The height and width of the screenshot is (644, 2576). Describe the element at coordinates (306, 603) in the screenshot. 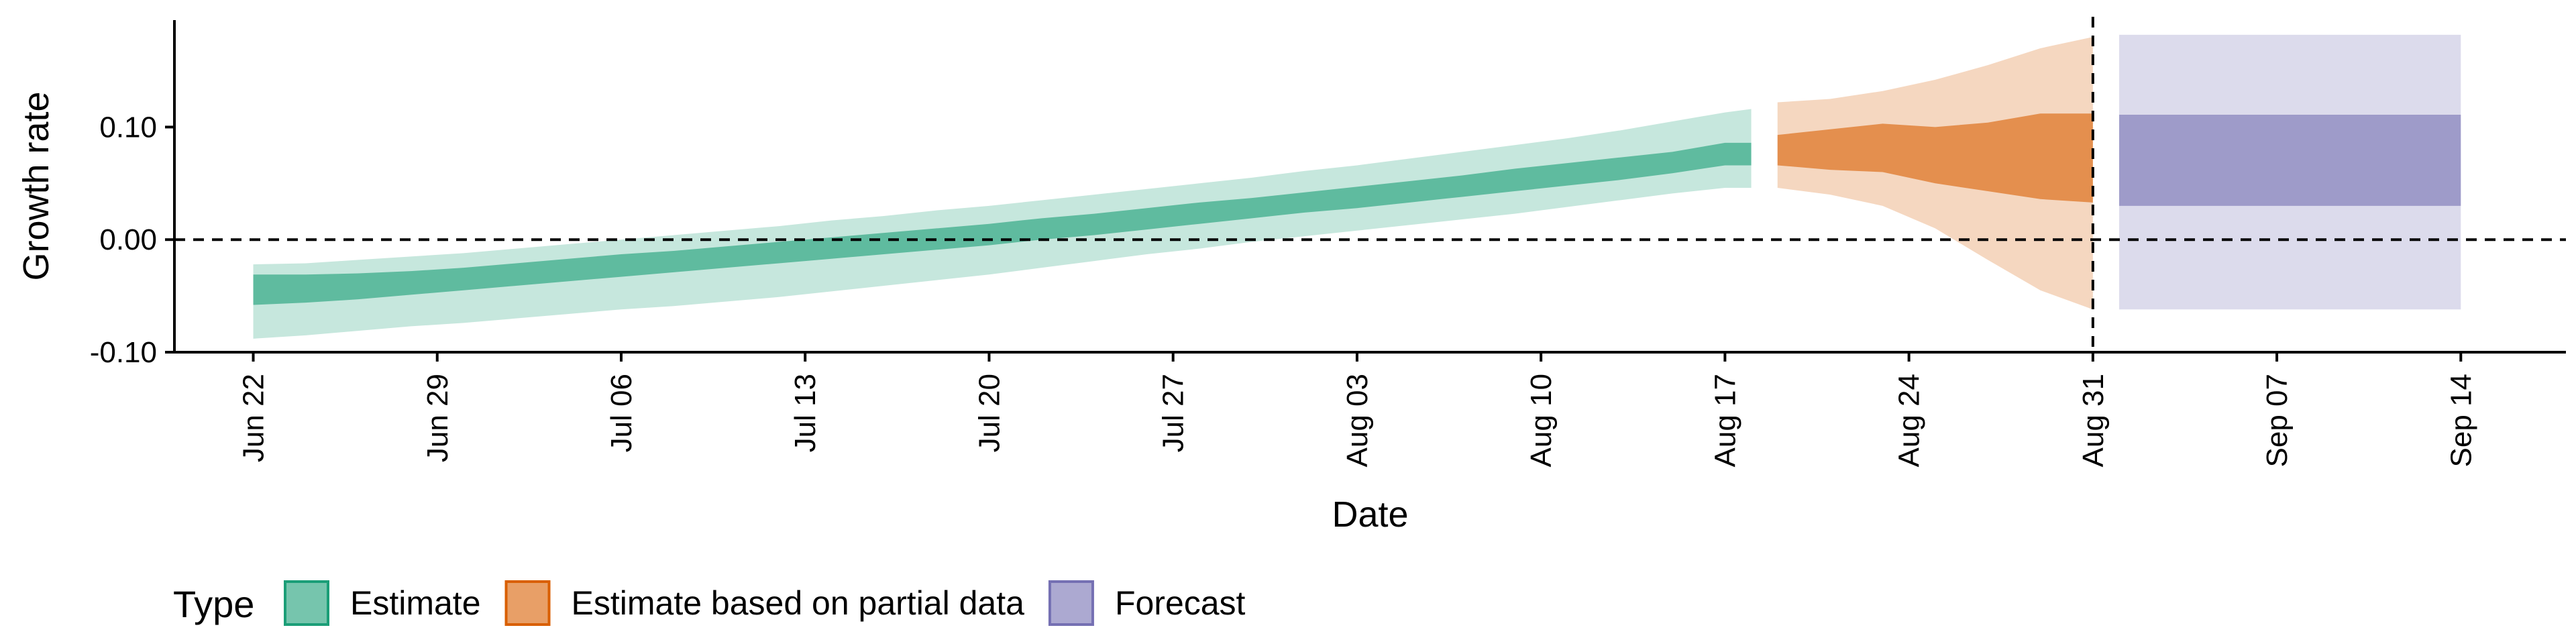

I see `legend-swatch-estimate` at that location.